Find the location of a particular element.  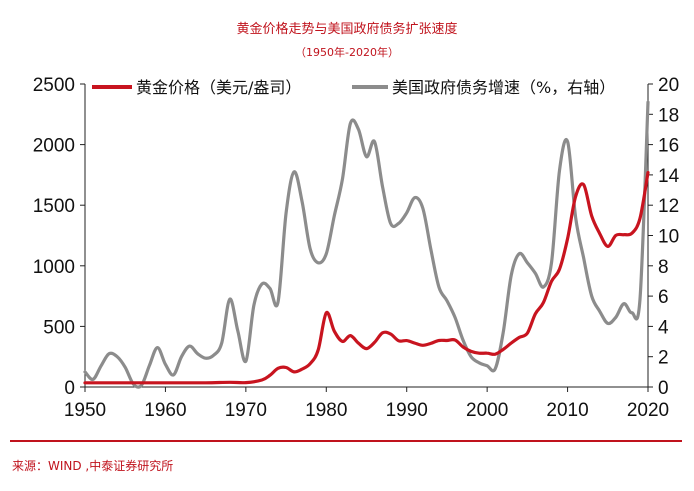

y-right-tick-label: 6 is located at coordinates (663, 297).